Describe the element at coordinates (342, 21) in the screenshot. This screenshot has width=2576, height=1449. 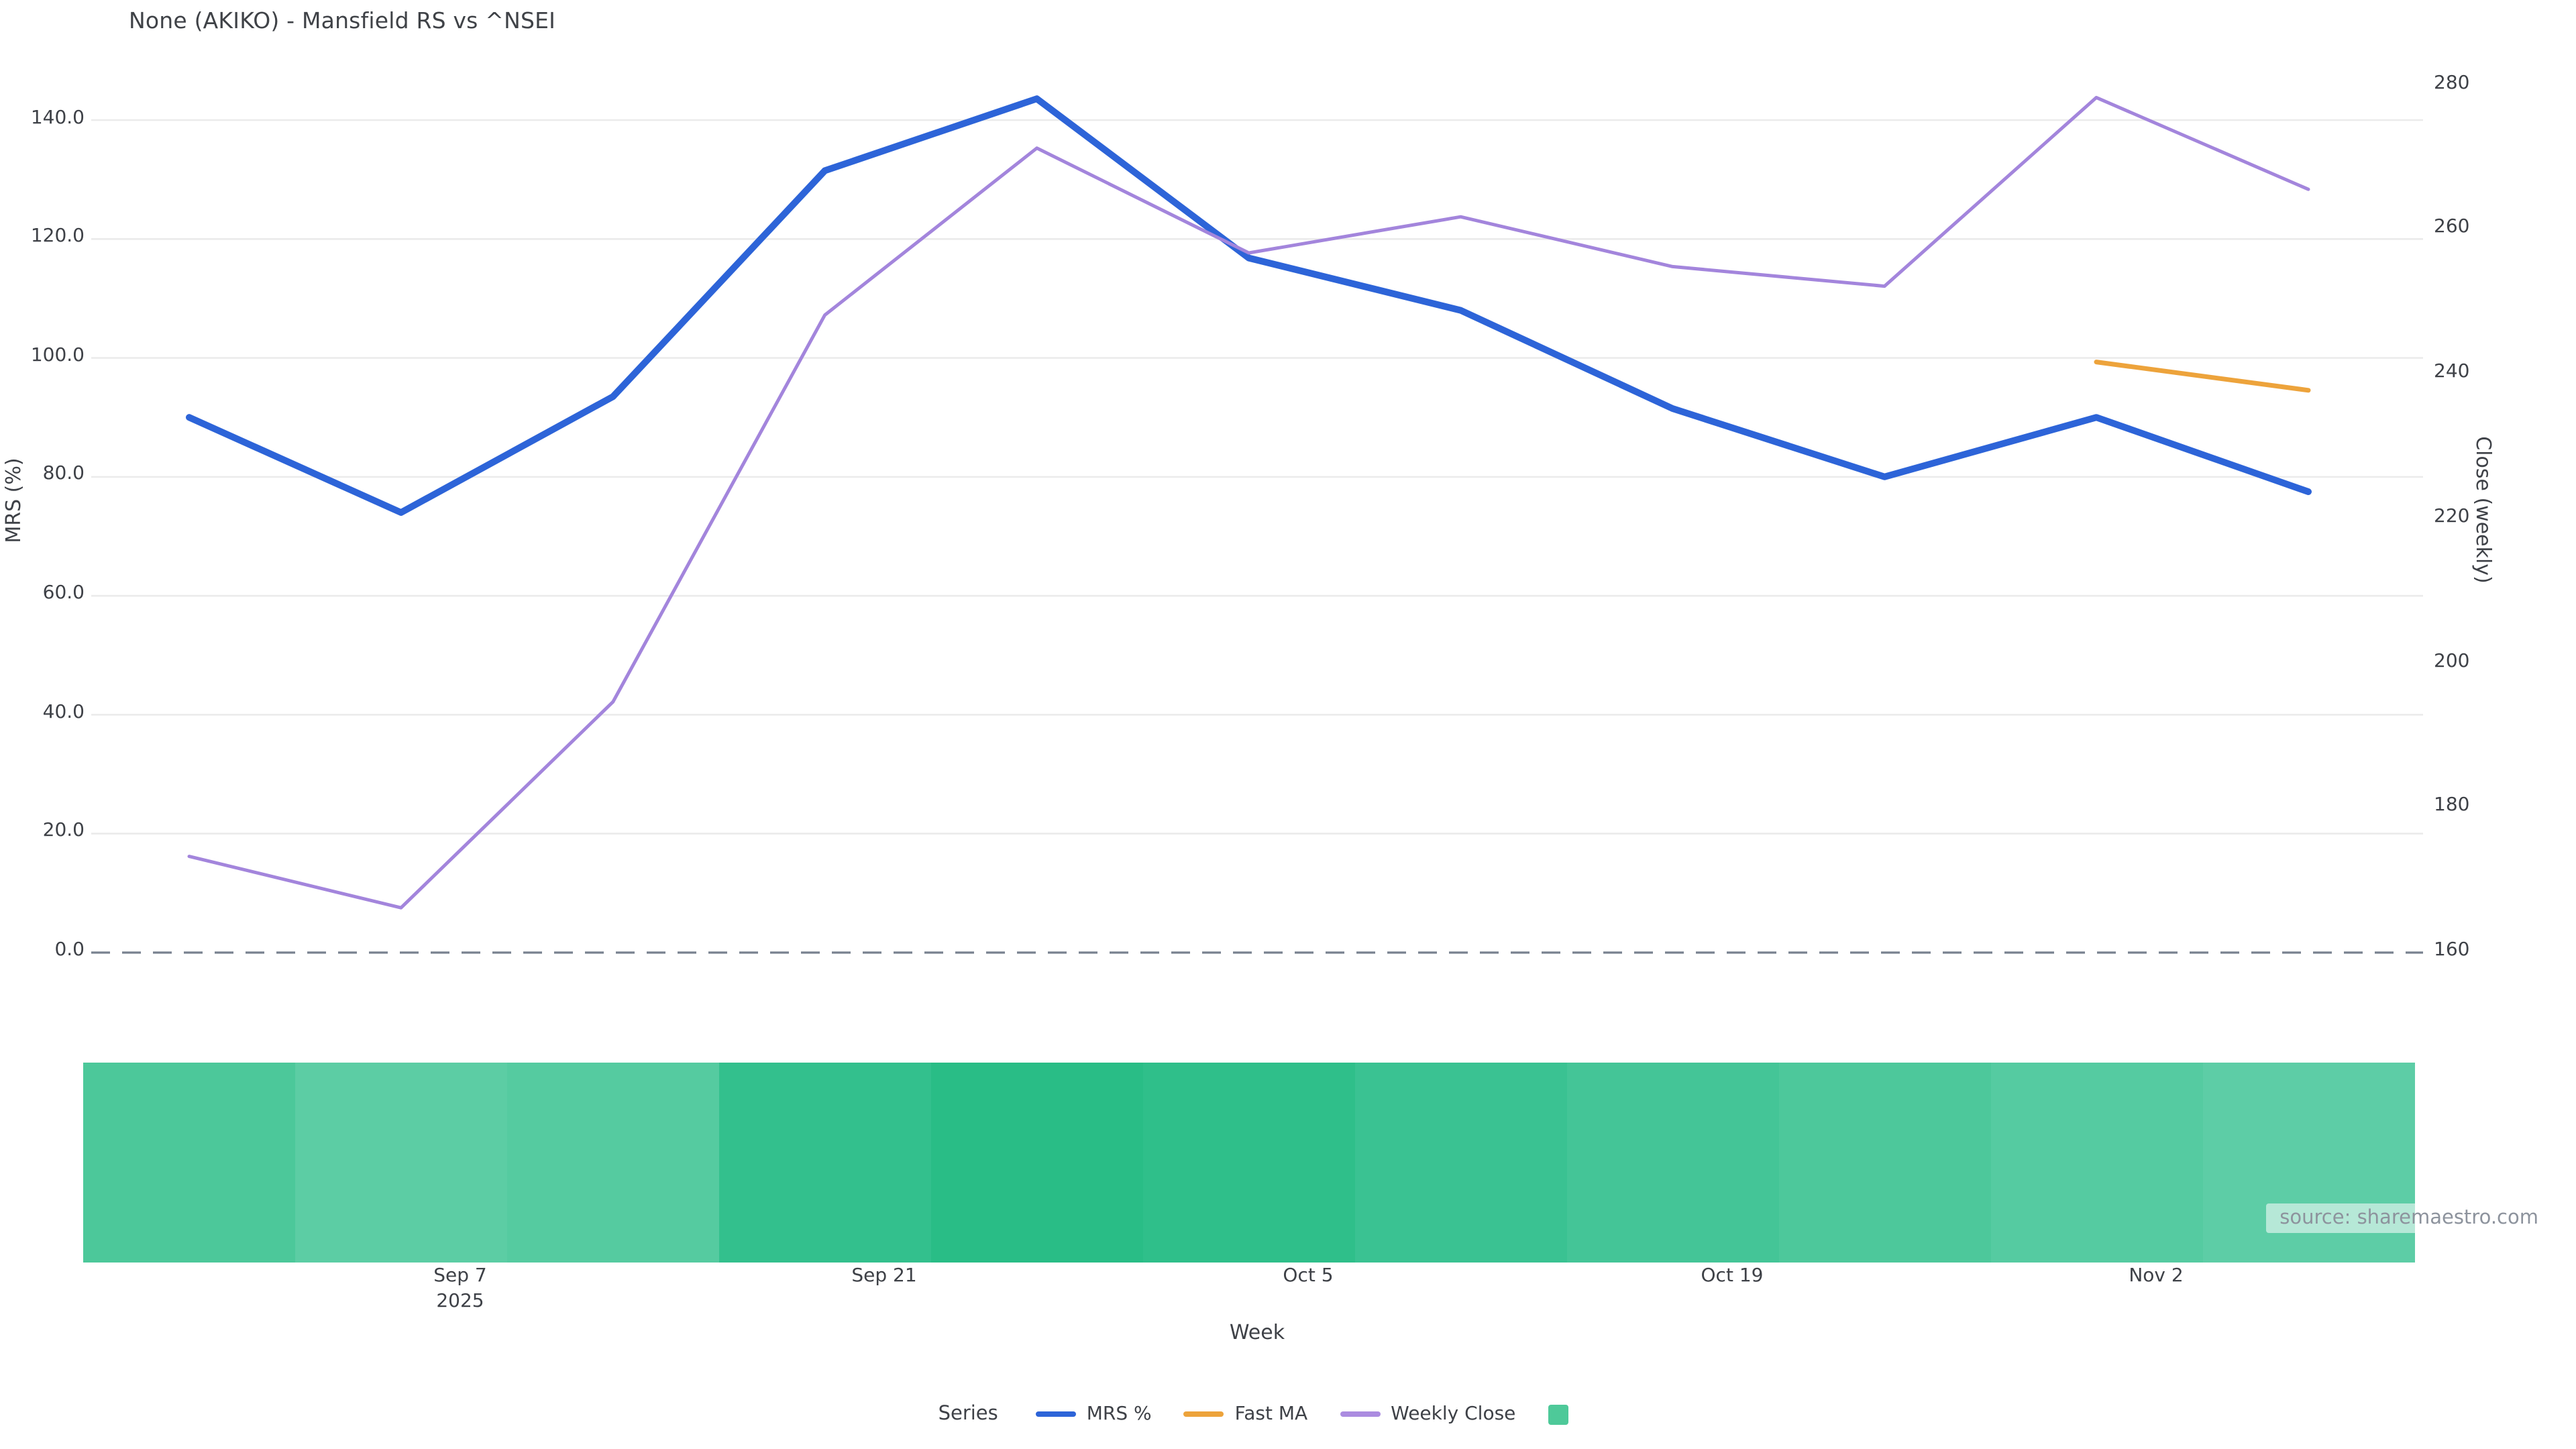
I see `chart-title: None (AKIKO) - Mansfield RS vs ^NSEI` at that location.